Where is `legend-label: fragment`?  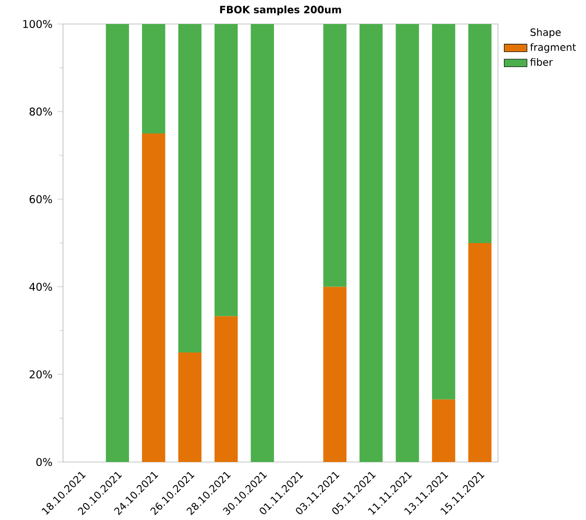 legend-label: fragment is located at coordinates (553, 48).